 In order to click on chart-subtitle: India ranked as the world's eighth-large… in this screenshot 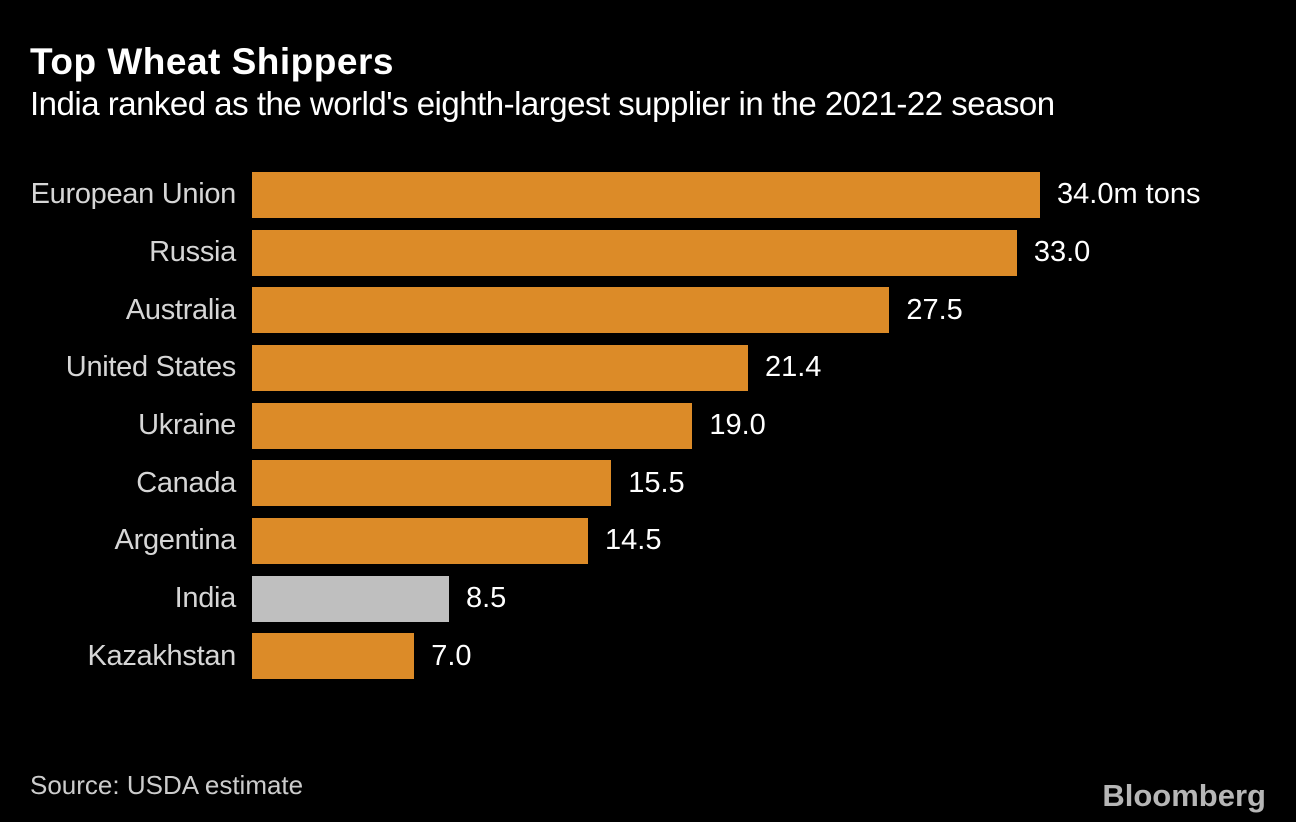, I will do `click(542, 103)`.